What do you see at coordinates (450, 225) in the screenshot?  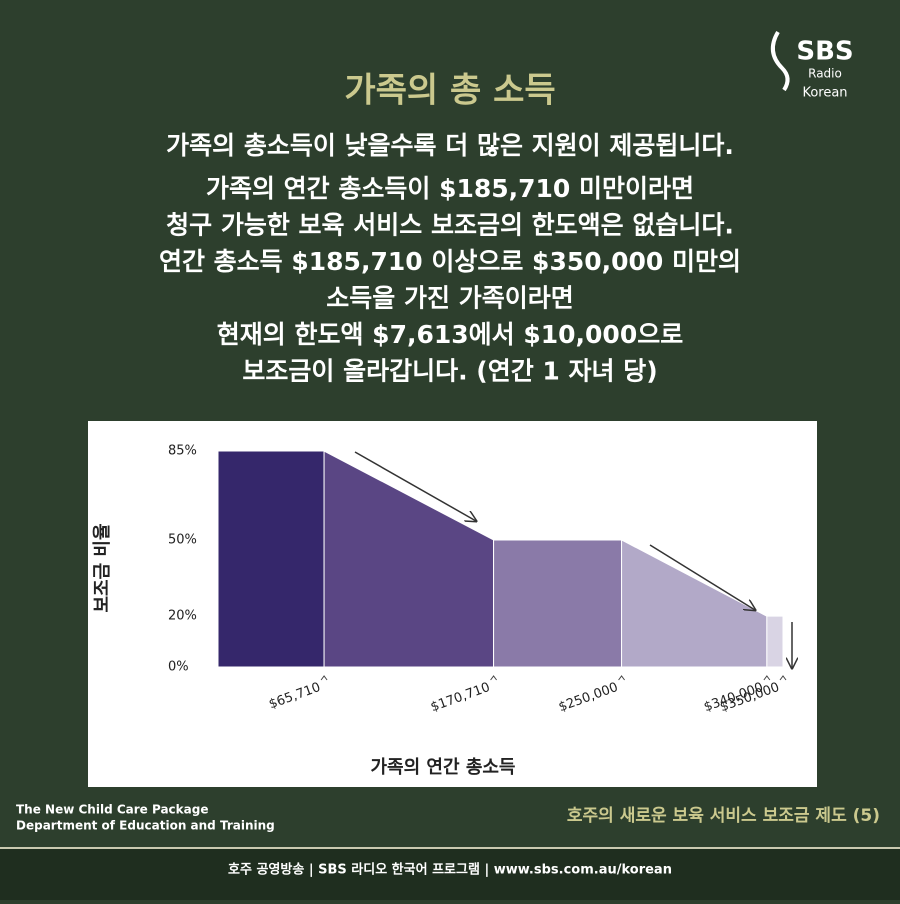 I see `body-line: 청구 가능한 보육 서비스 보조금의 한도액은 없습니다.` at bounding box center [450, 225].